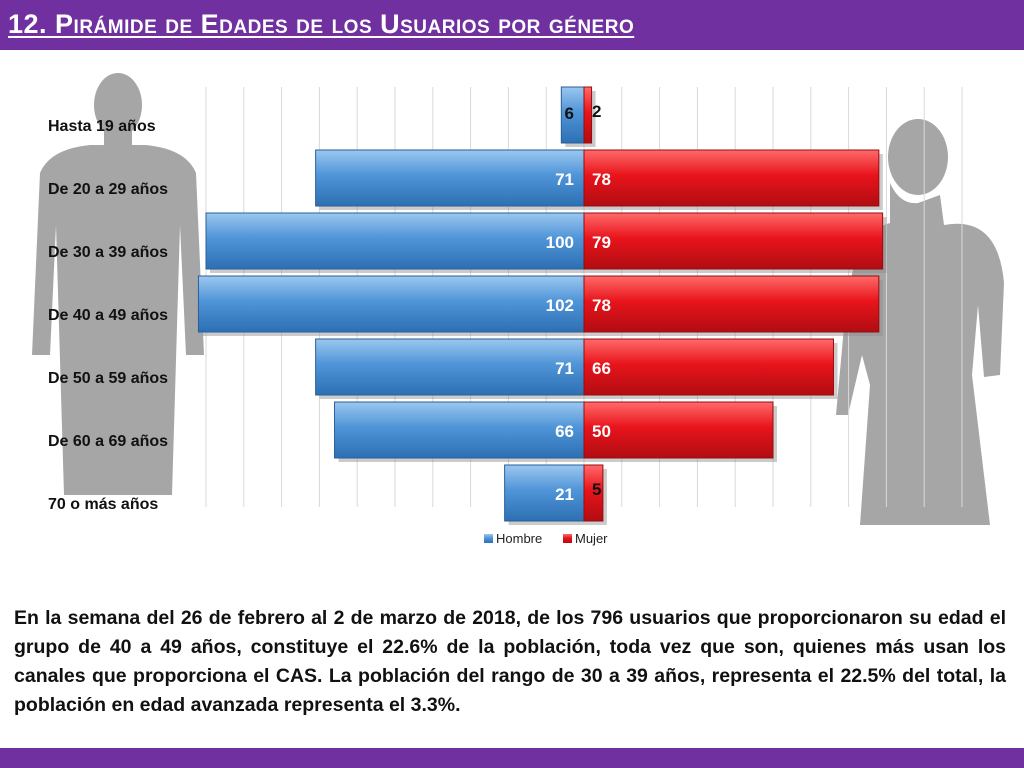  Describe the element at coordinates (108, 441) in the screenshot. I see `category-label: De 60 a 69 años` at that location.